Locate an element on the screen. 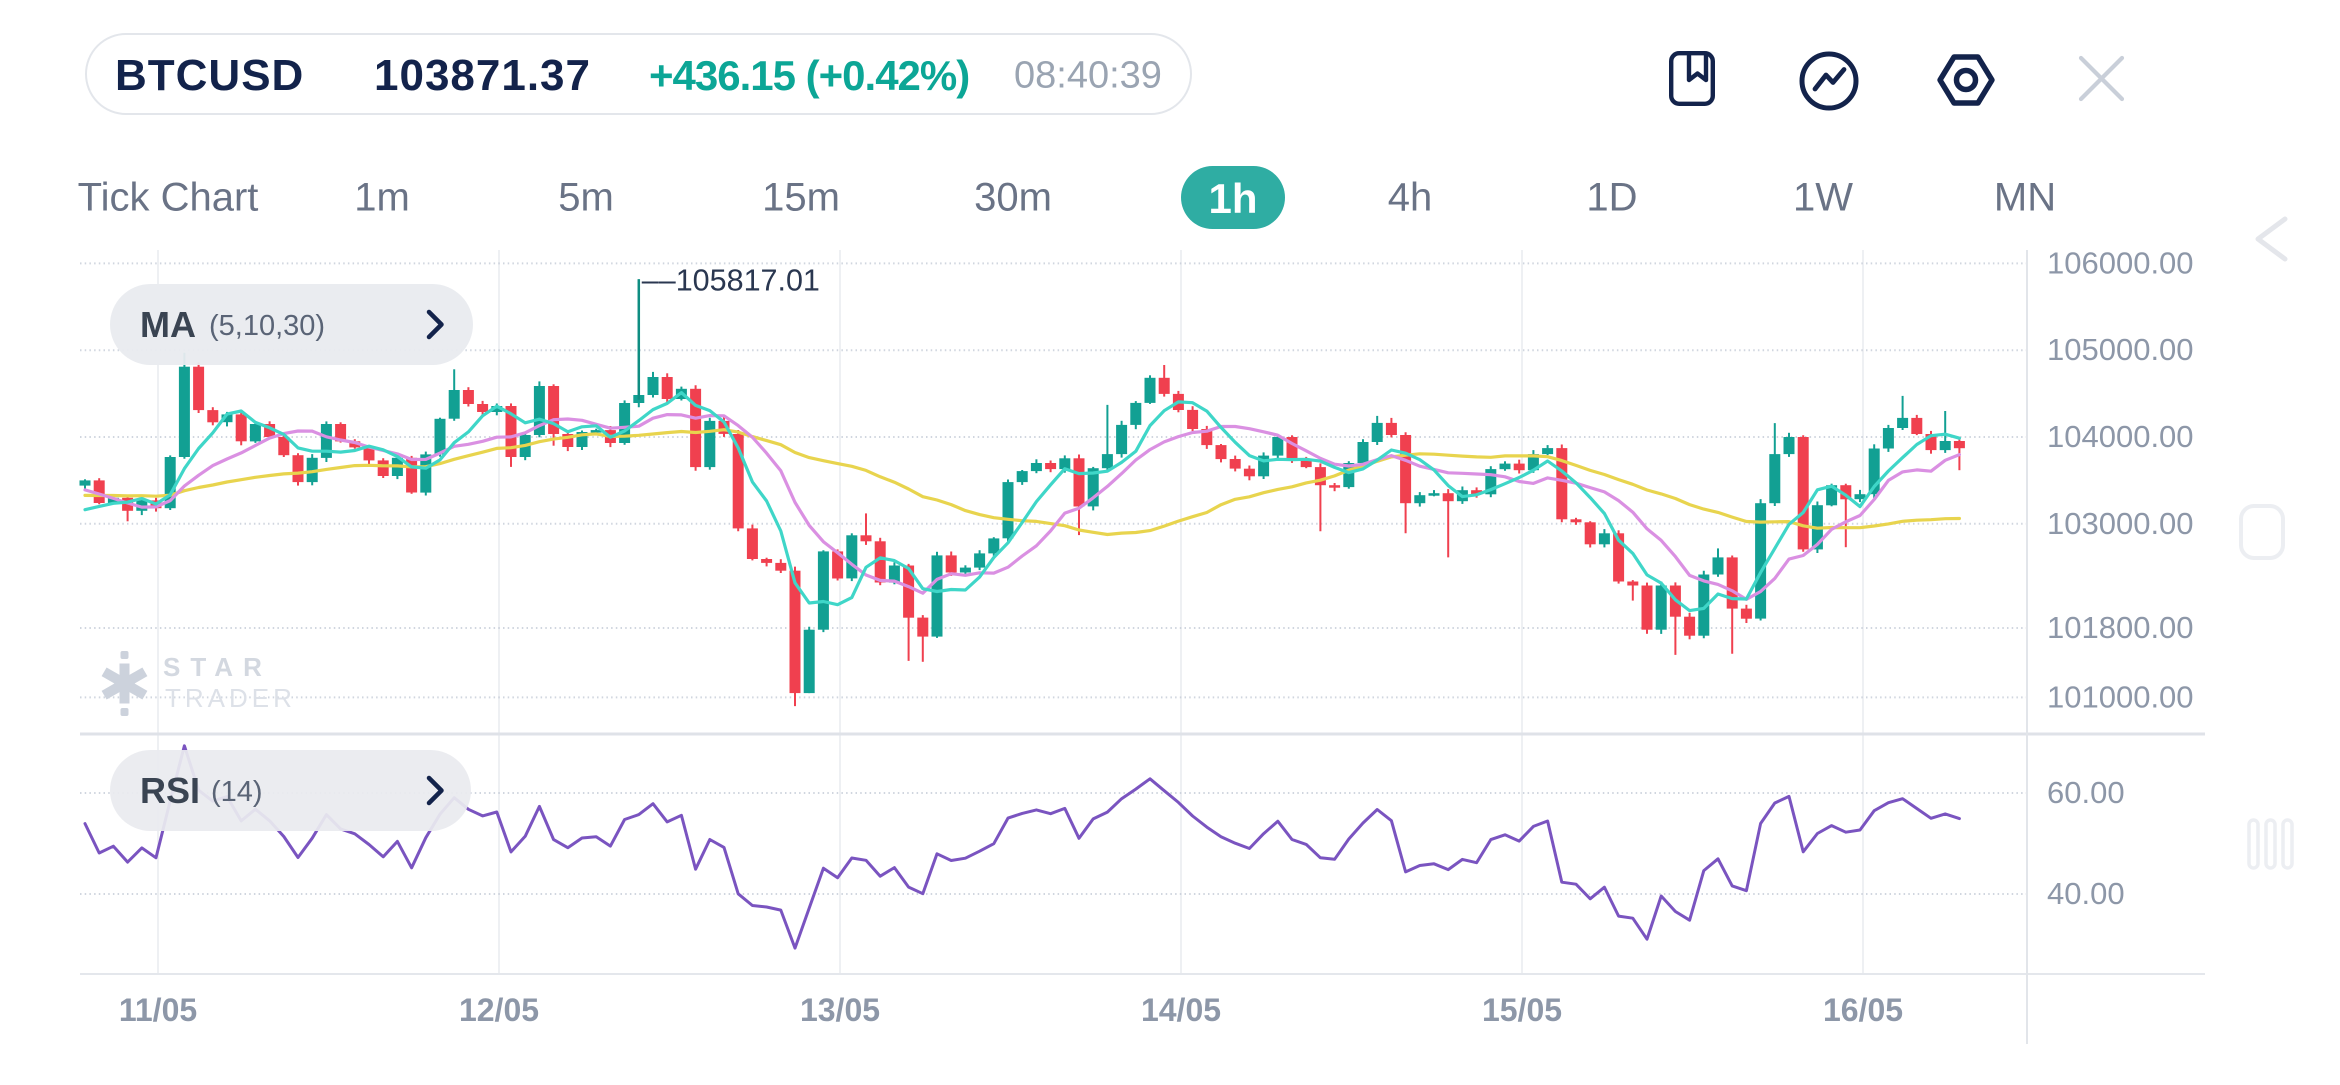 This screenshot has width=2340, height=1085. svg-text: 12/05 is located at coordinates (499, 1010).